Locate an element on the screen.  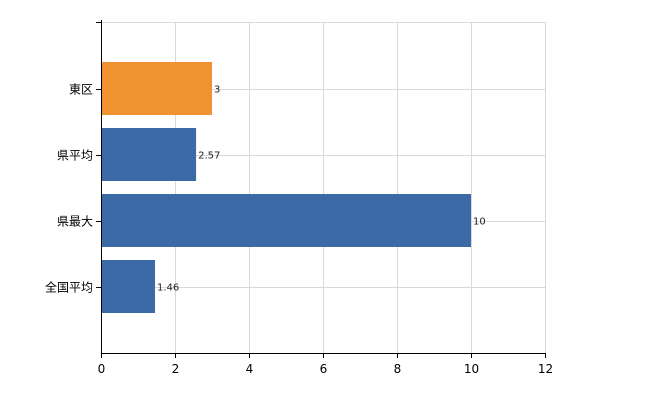
y-tick-label: 県最大 is located at coordinates (75, 222).